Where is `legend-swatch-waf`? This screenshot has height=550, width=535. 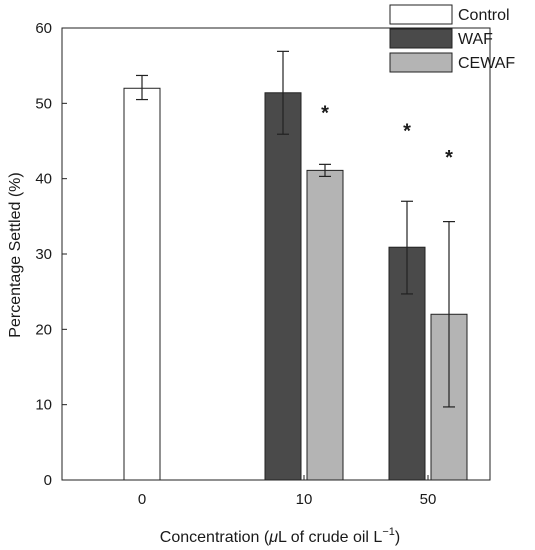
legend-swatch-waf is located at coordinates (421, 38).